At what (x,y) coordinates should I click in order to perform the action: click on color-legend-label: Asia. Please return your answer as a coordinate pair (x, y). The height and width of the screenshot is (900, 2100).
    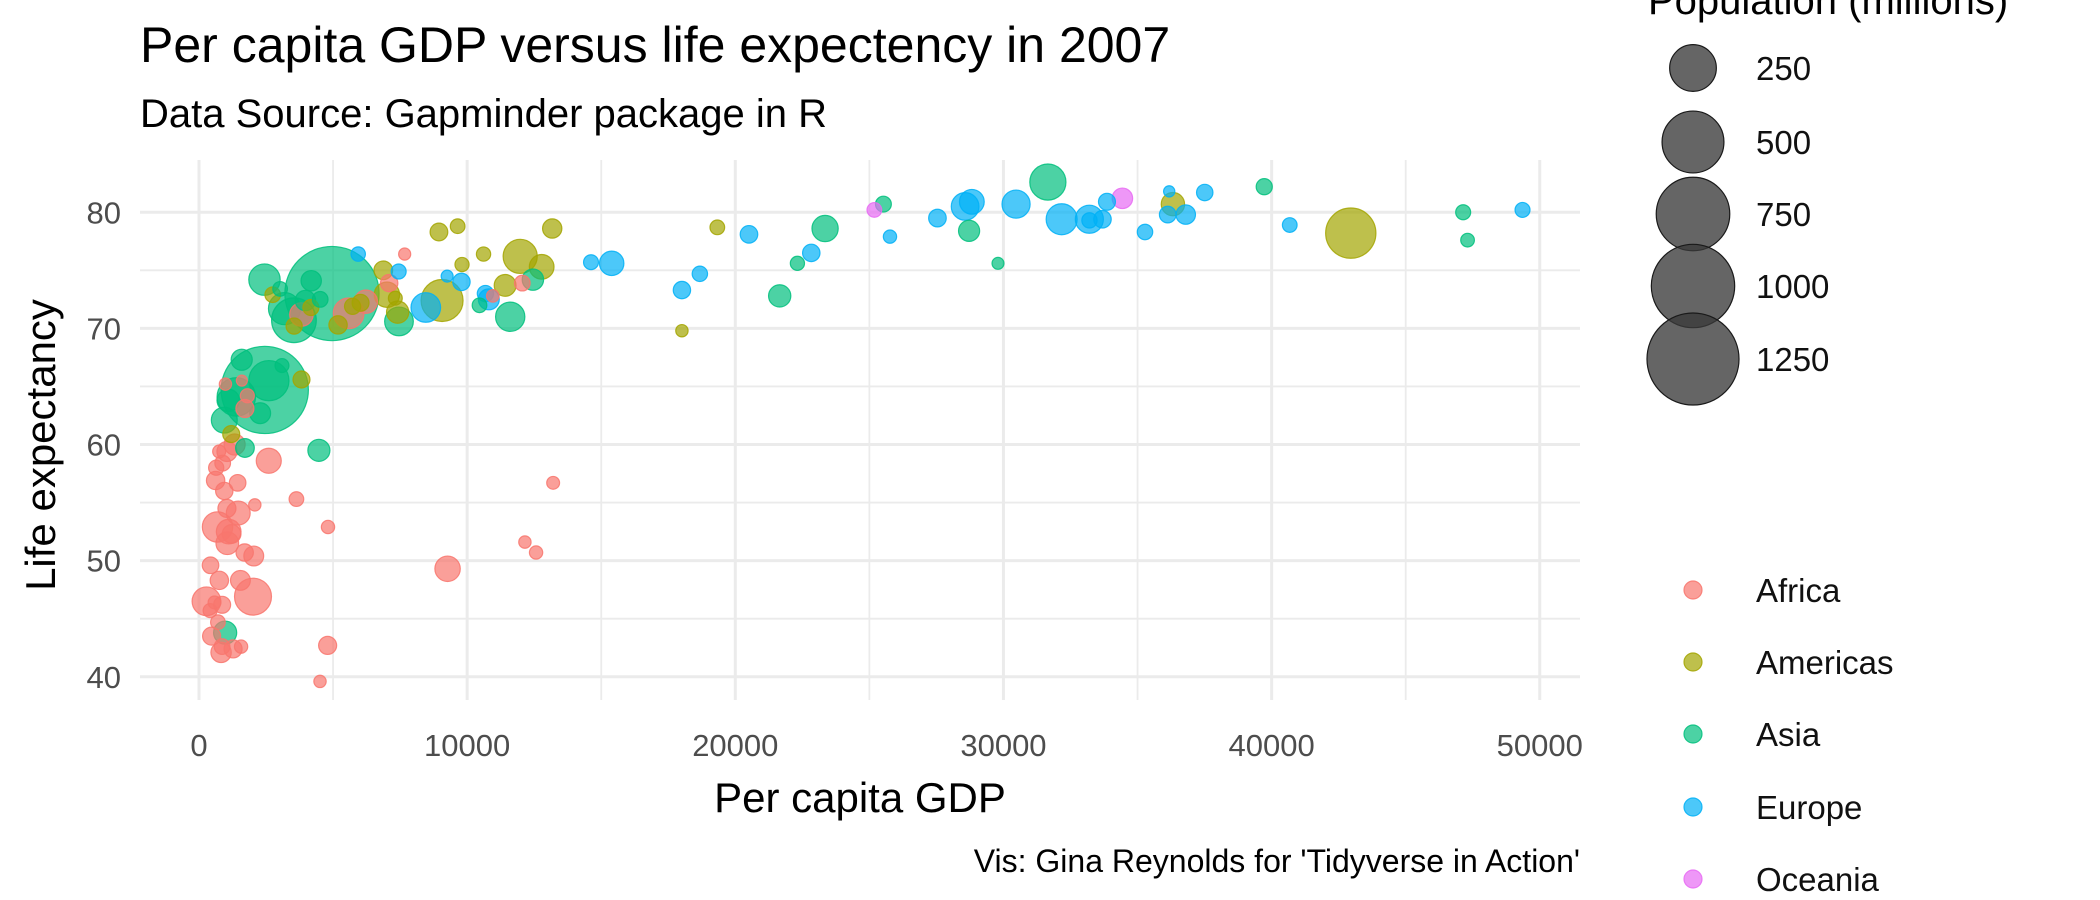
    Looking at the image, I should click on (1788, 734).